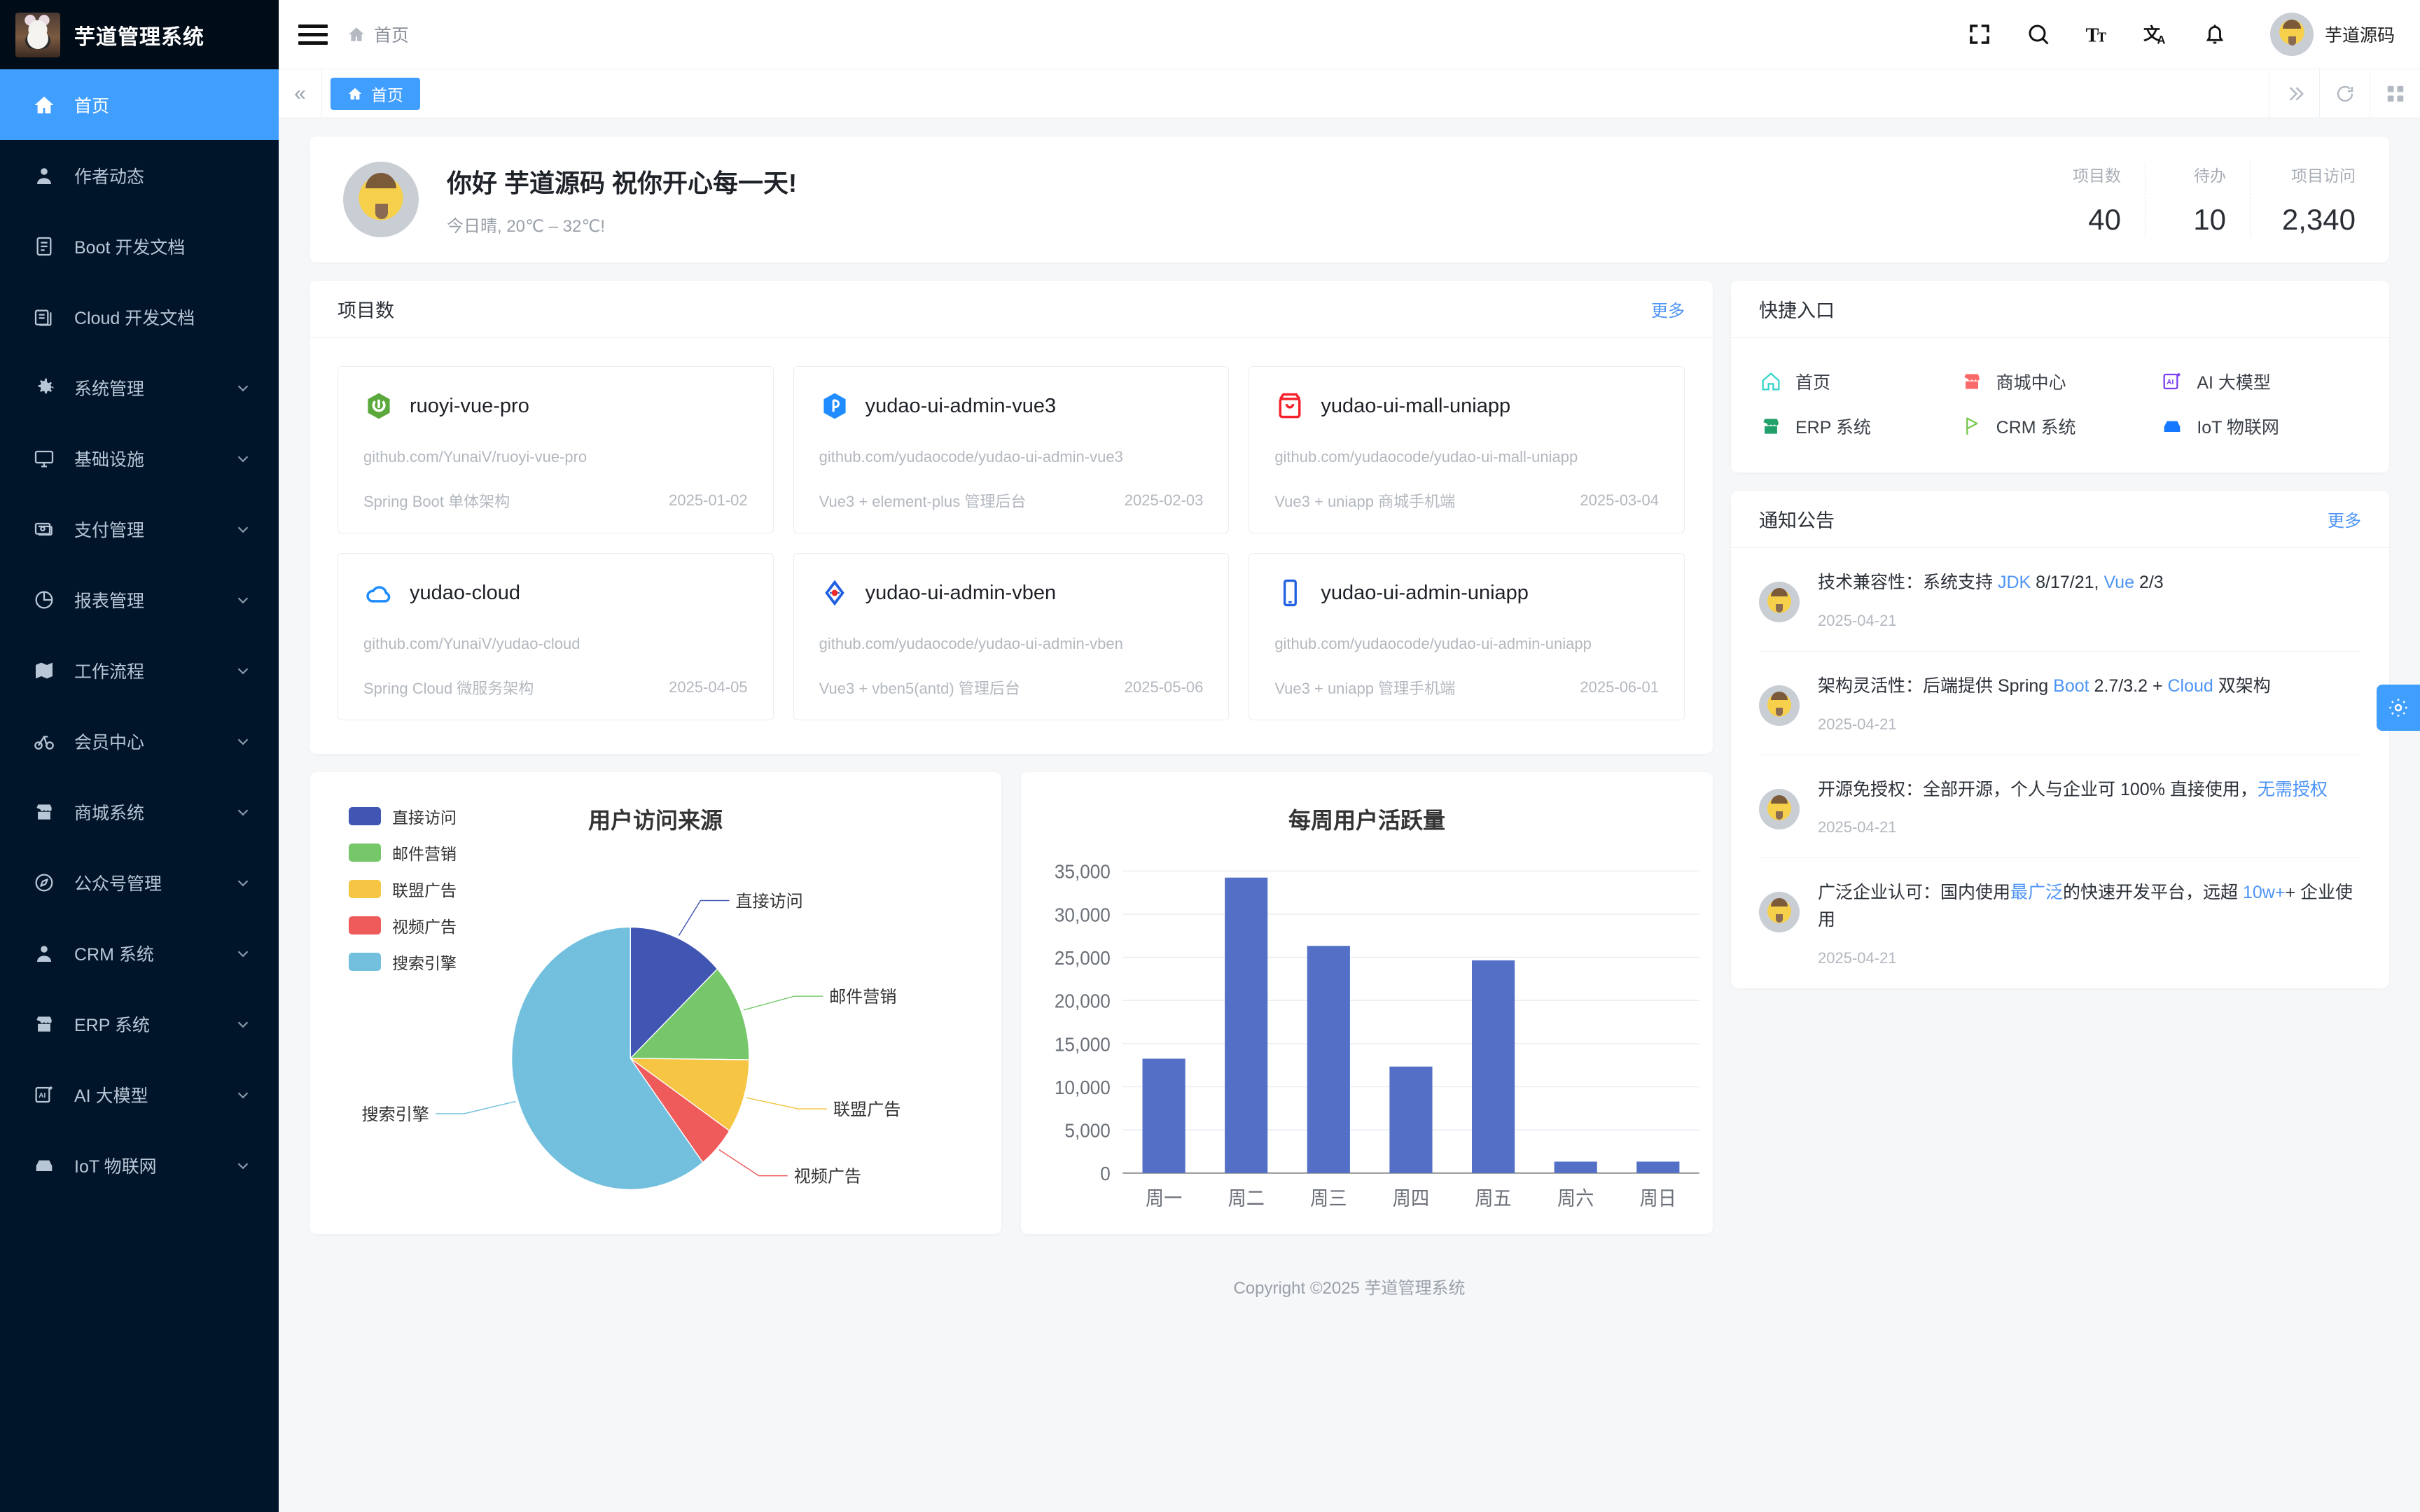  I want to click on sidebar-item-label: 基础设施, so click(109, 459).